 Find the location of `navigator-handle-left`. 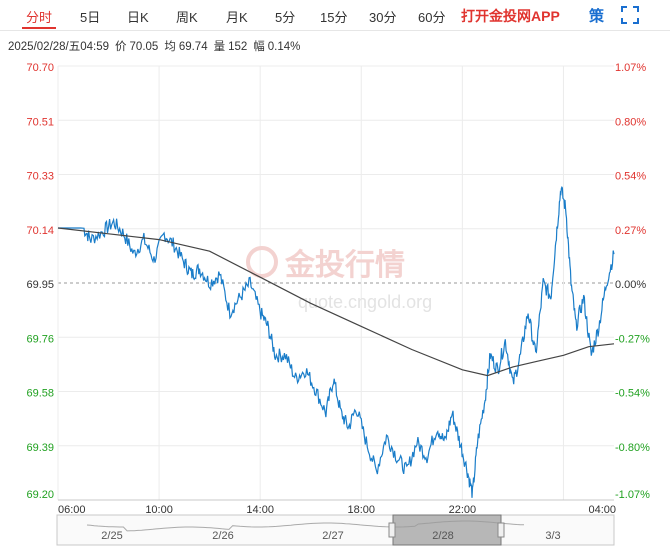

navigator-handle-left is located at coordinates (392, 530).